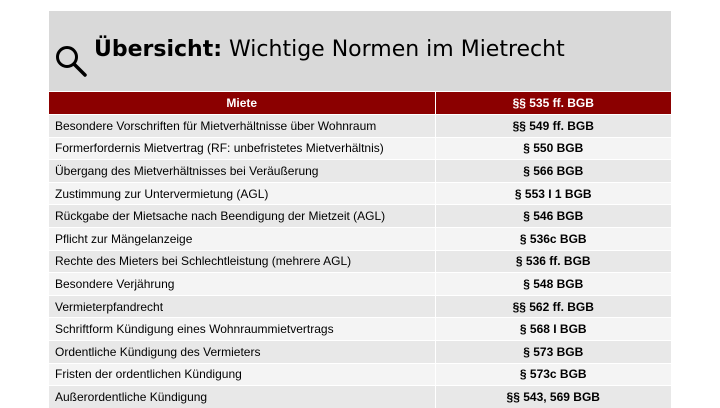  What do you see at coordinates (242, 284) in the screenshot?
I see `row-label: Besondere Verjährung` at bounding box center [242, 284].